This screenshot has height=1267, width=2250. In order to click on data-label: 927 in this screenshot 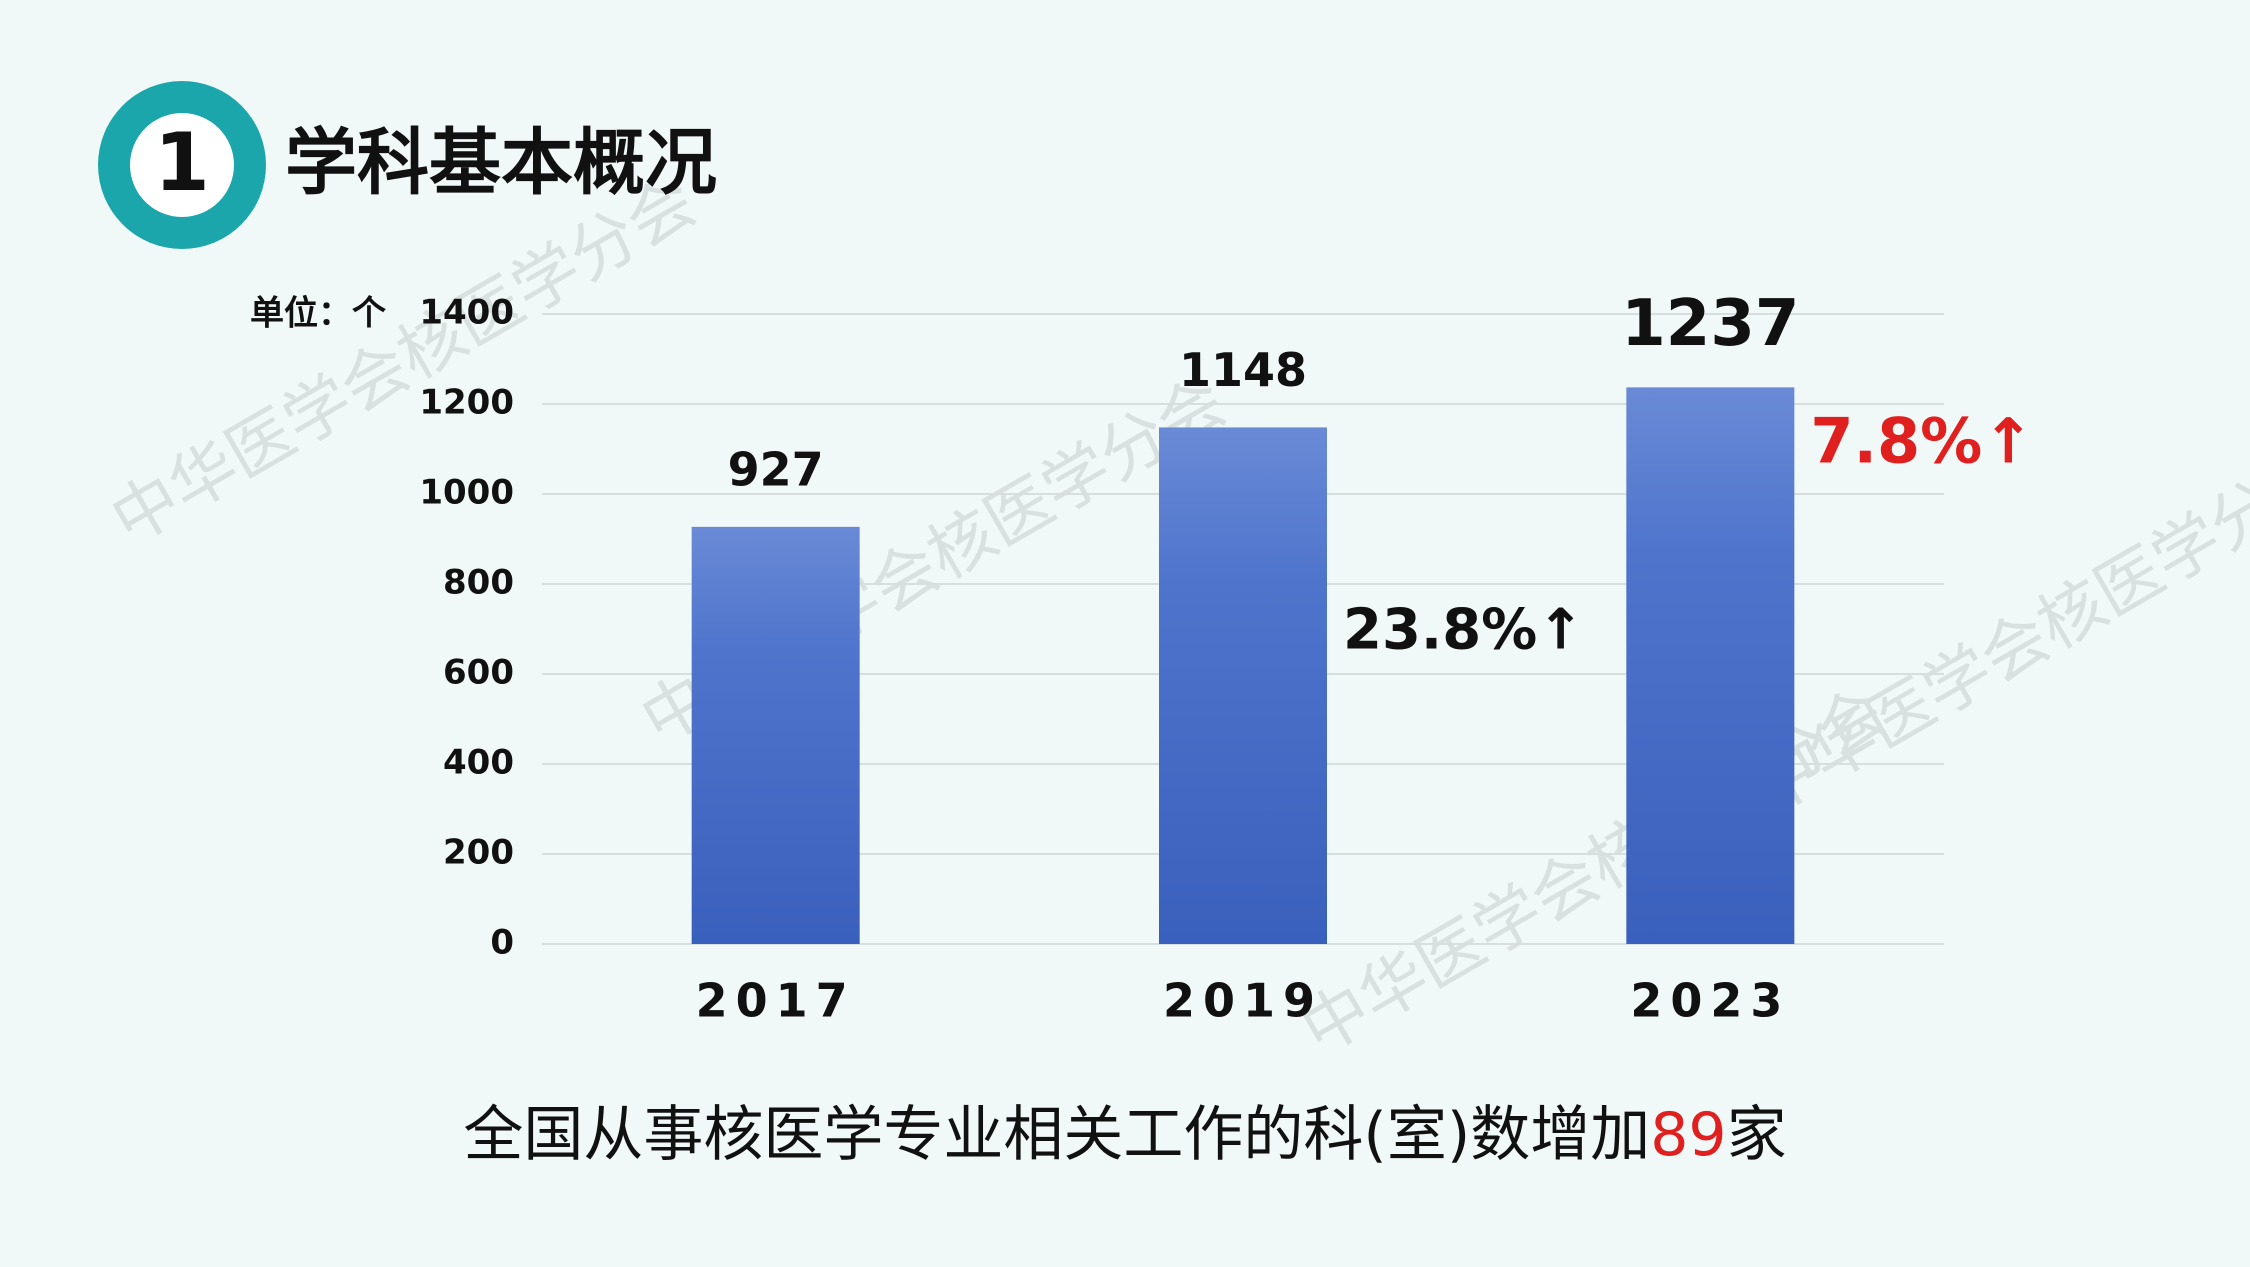, I will do `click(776, 469)`.